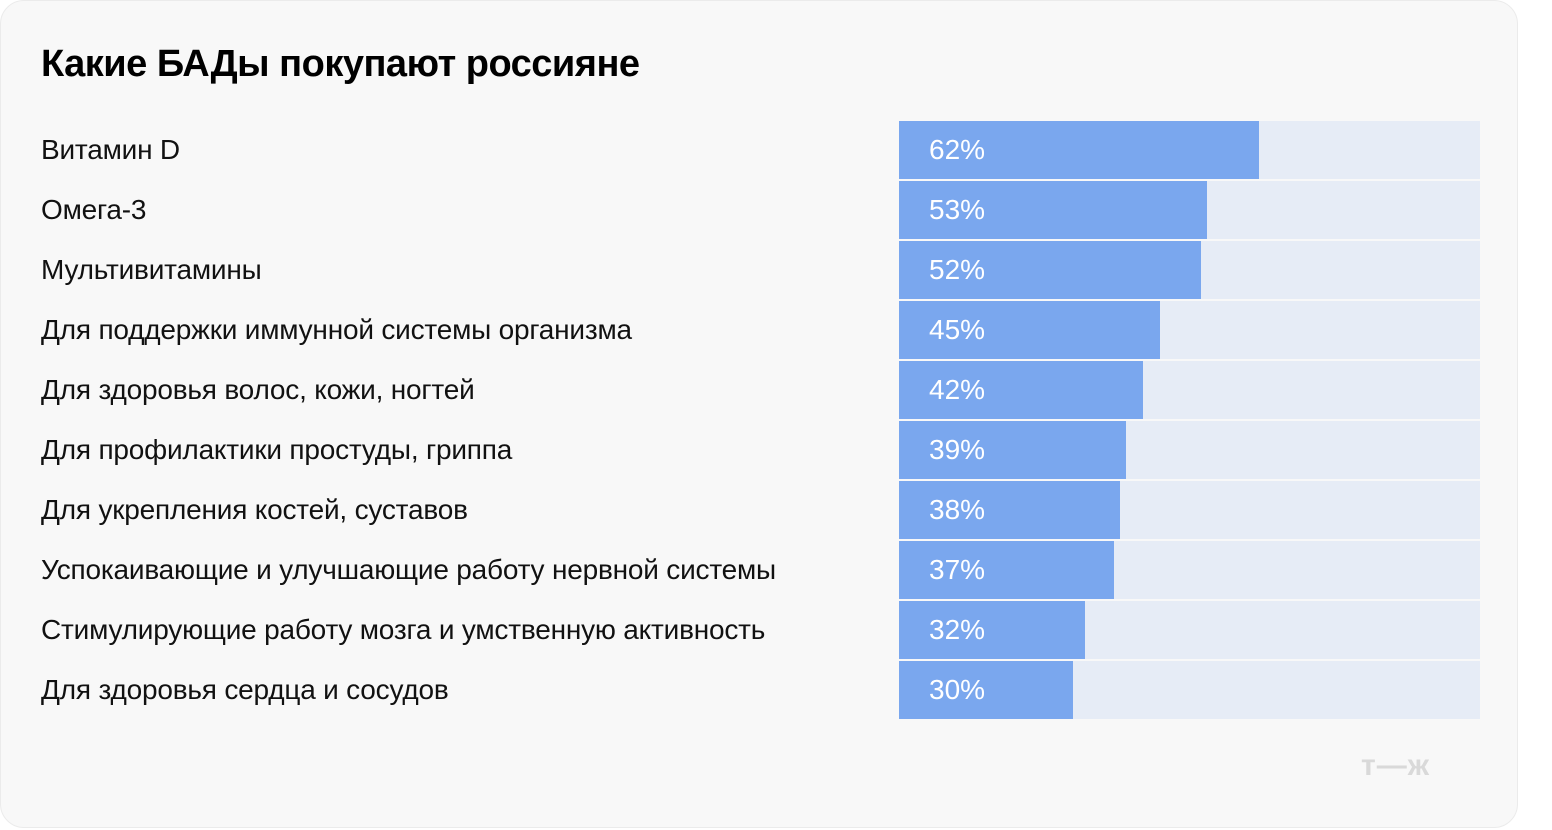 This screenshot has height=830, width=1552. What do you see at coordinates (760, 451) in the screenshot?
I see `bar-row: Для профилактики простуды, гриппа 39%` at bounding box center [760, 451].